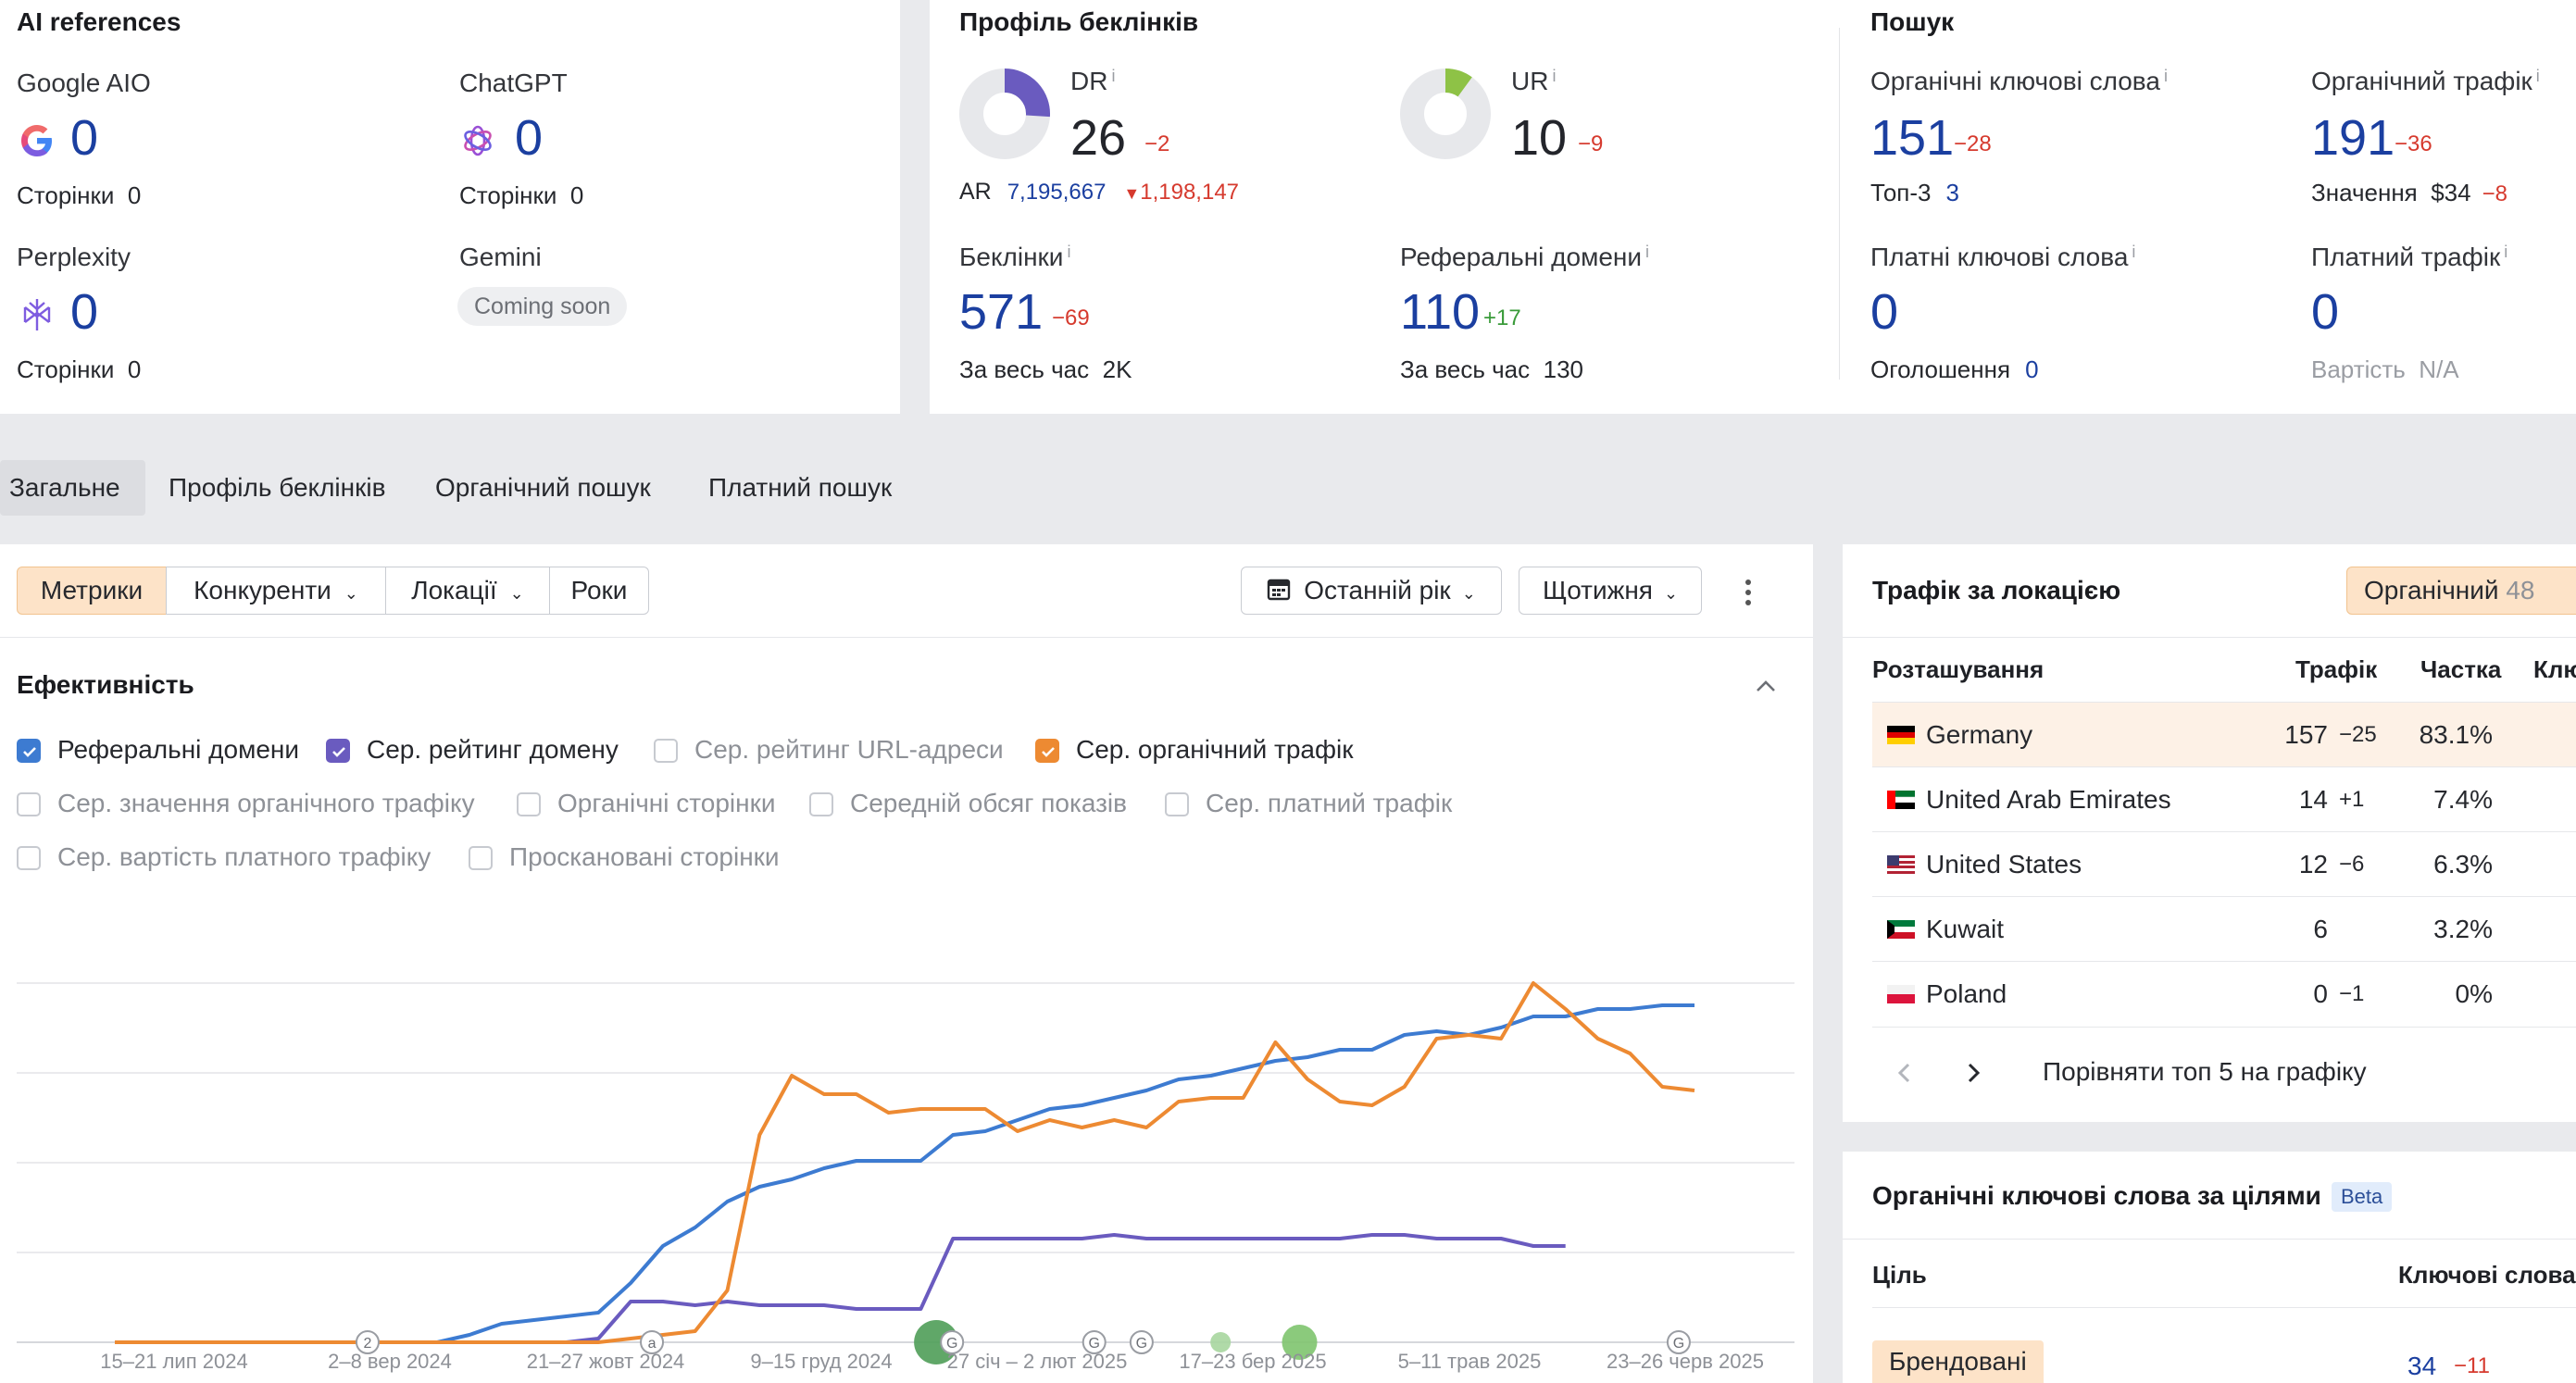 This screenshot has height=1383, width=2576. I want to click on dr-donut, so click(1005, 114).